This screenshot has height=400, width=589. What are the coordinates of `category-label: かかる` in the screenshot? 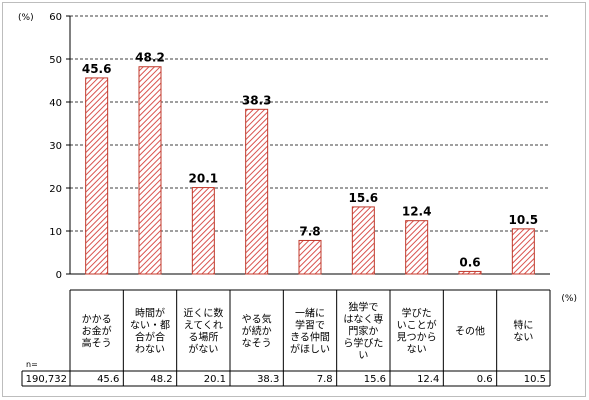 It's located at (97, 320).